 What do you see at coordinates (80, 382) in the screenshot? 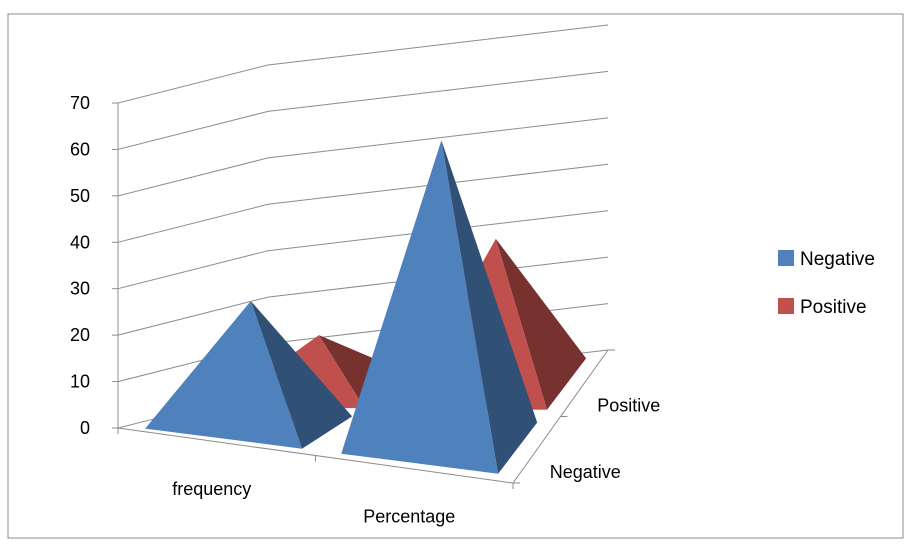
I see `y-tick-label: 10` at bounding box center [80, 382].